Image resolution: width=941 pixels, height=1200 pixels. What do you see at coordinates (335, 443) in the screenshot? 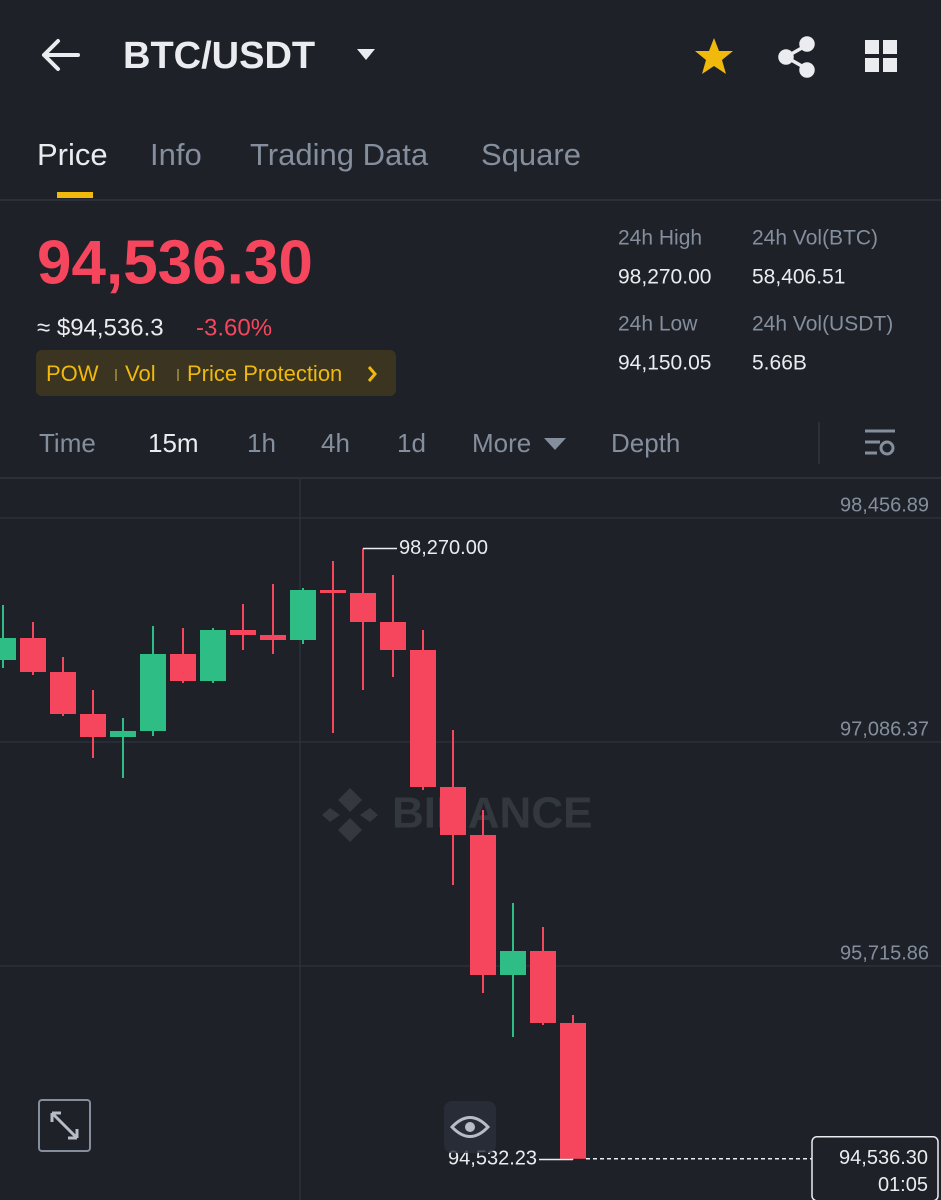
I see `interval: 4h` at bounding box center [335, 443].